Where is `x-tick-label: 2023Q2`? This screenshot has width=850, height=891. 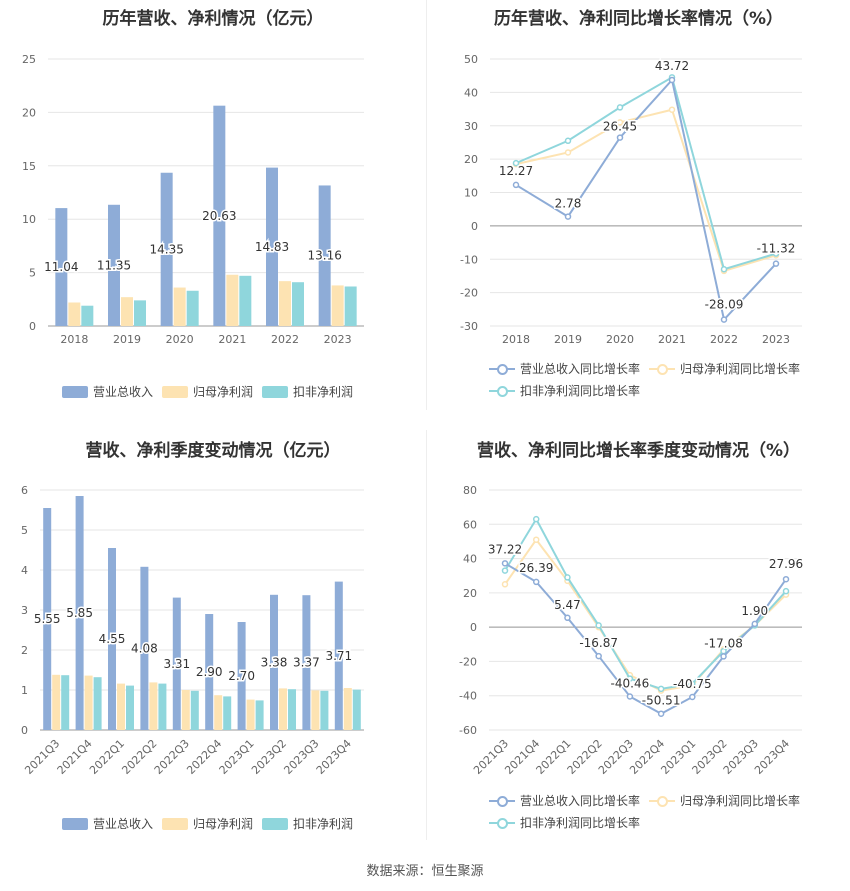
x-tick-label: 2023Q2 is located at coordinates (269, 757).